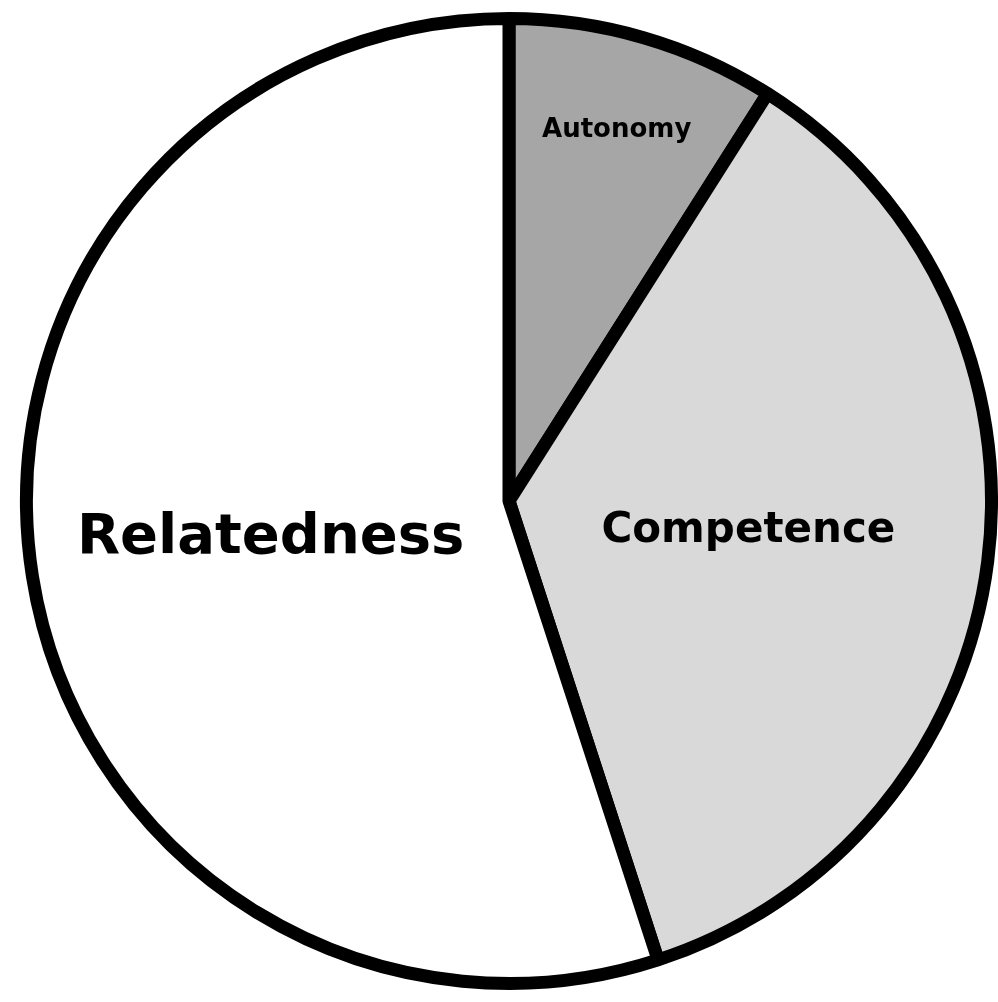  I want to click on slice-label: Competence, so click(748, 528).